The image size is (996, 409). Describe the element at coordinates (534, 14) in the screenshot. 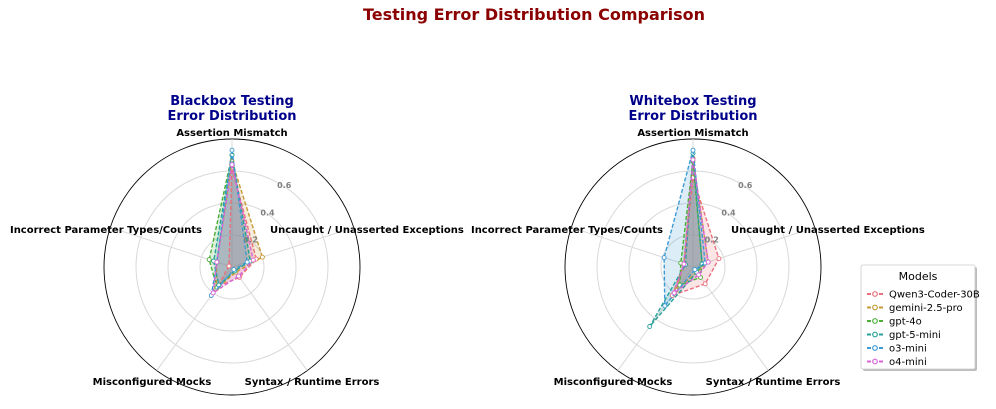

I see `figure-title: Testing Error Distribution Comparison` at that location.